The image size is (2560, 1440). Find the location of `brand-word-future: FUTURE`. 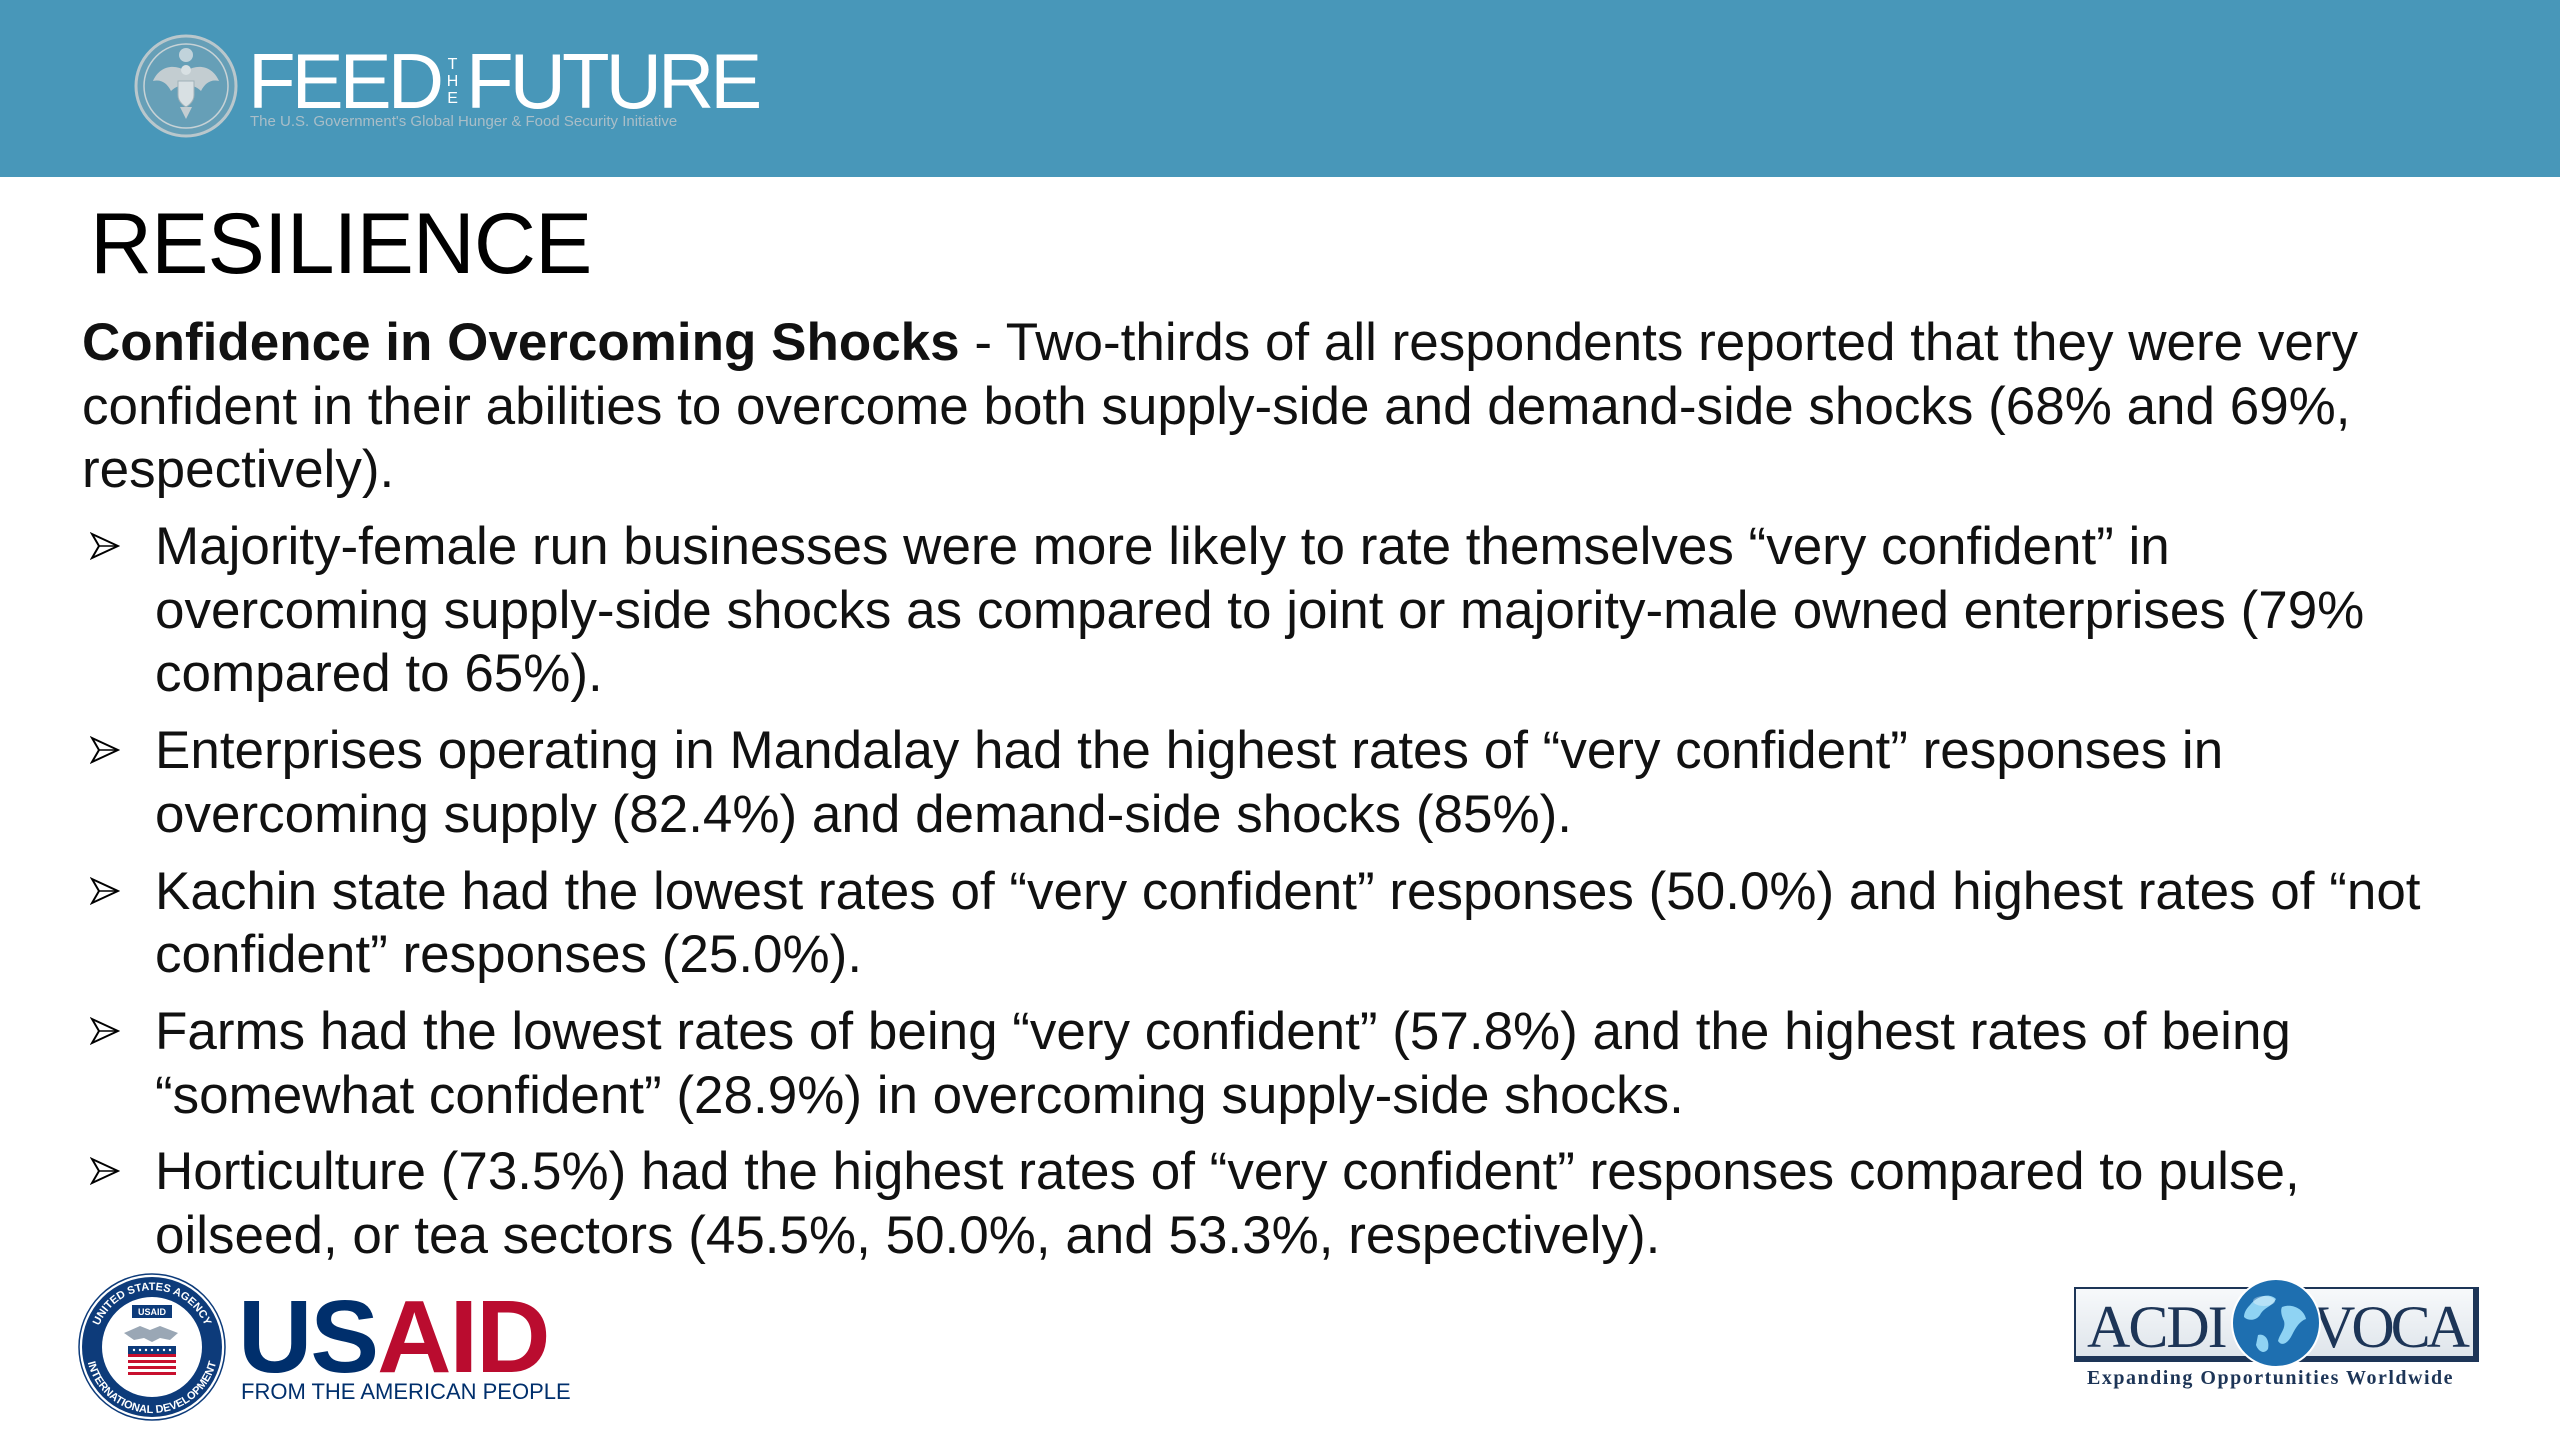

brand-word-future: FUTURE is located at coordinates (614, 81).